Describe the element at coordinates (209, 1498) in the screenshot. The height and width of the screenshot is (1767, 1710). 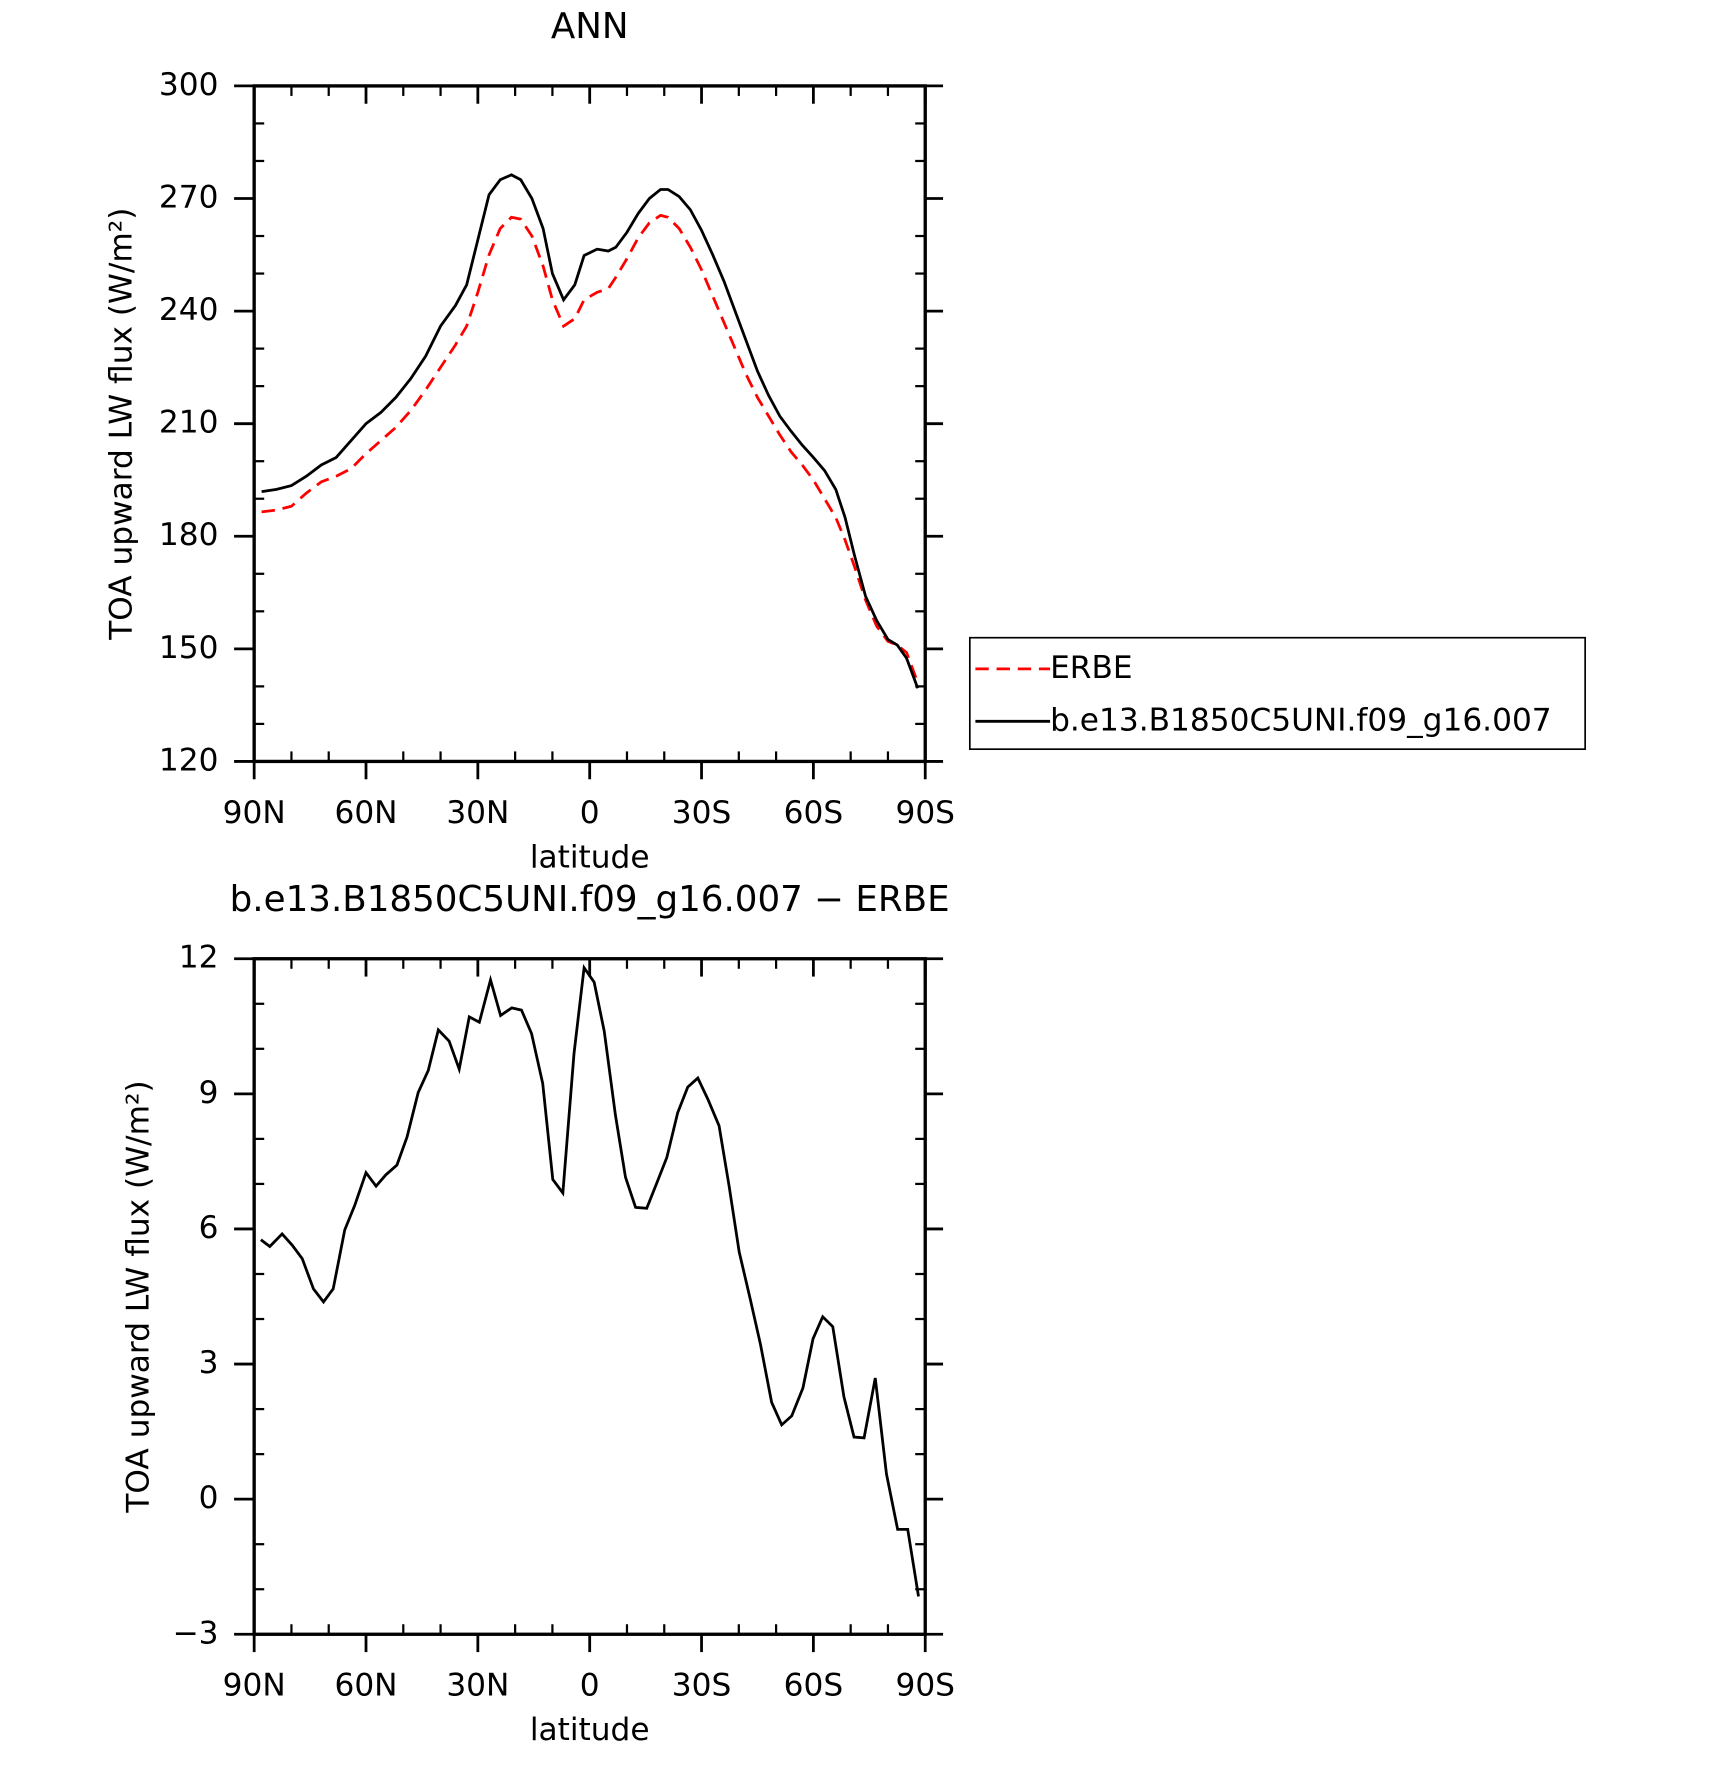
I see `y-tick-label: 0` at that location.